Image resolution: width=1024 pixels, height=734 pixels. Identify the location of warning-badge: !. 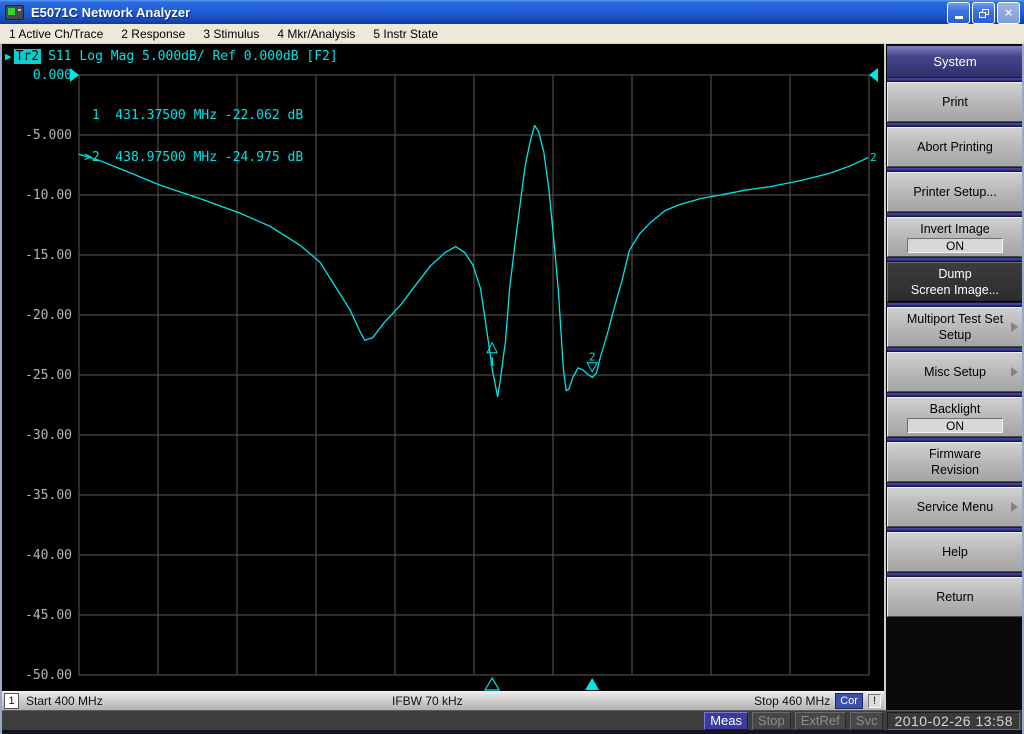
(874, 701).